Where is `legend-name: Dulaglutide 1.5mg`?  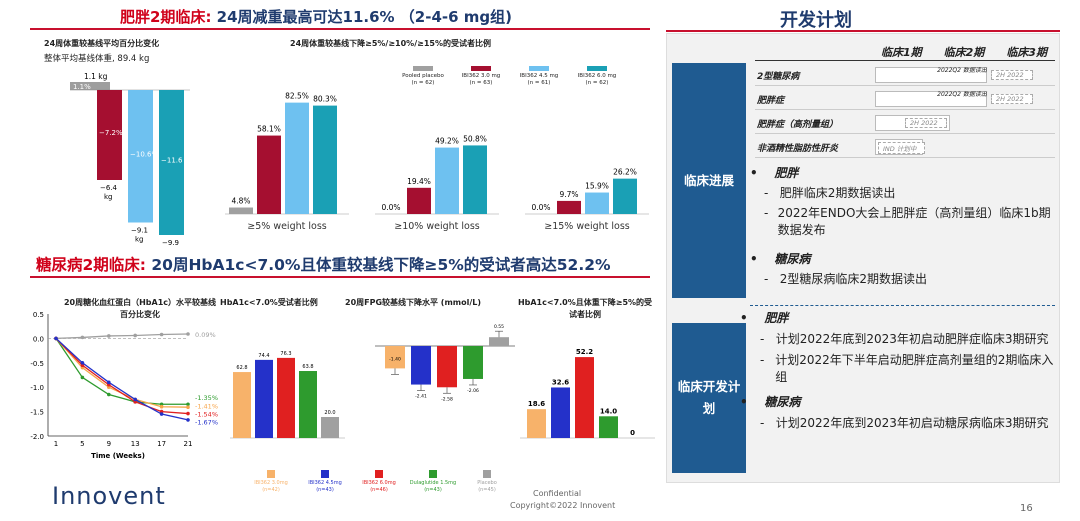
legend-name: Dulaglutide 1.5mg is located at coordinates (433, 483).